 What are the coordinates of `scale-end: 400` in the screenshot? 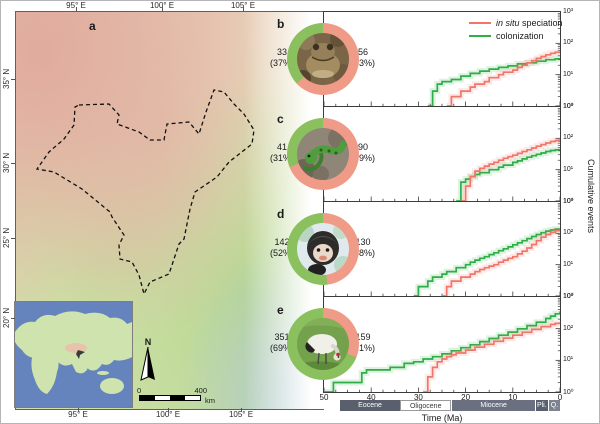 It's located at (200, 390).